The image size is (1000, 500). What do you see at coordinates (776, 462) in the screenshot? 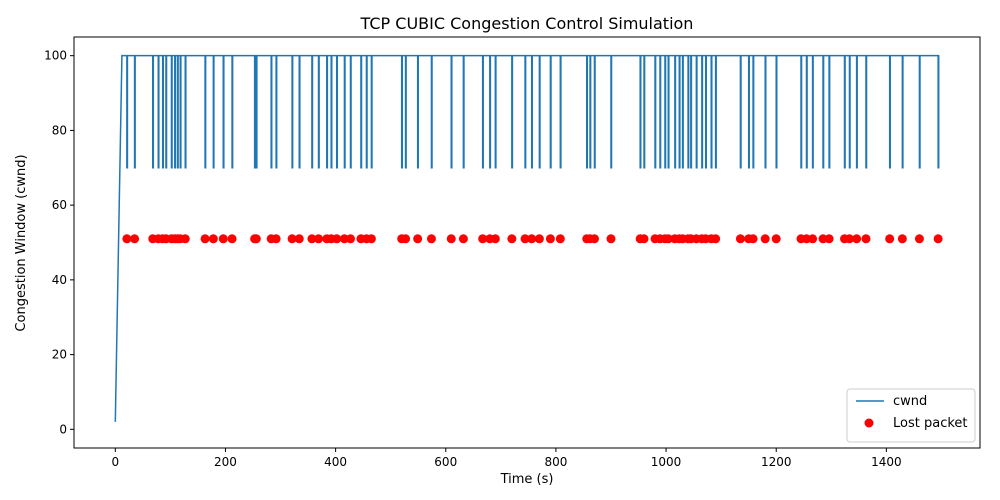
I see `x-tick-label: 1200` at bounding box center [776, 462].